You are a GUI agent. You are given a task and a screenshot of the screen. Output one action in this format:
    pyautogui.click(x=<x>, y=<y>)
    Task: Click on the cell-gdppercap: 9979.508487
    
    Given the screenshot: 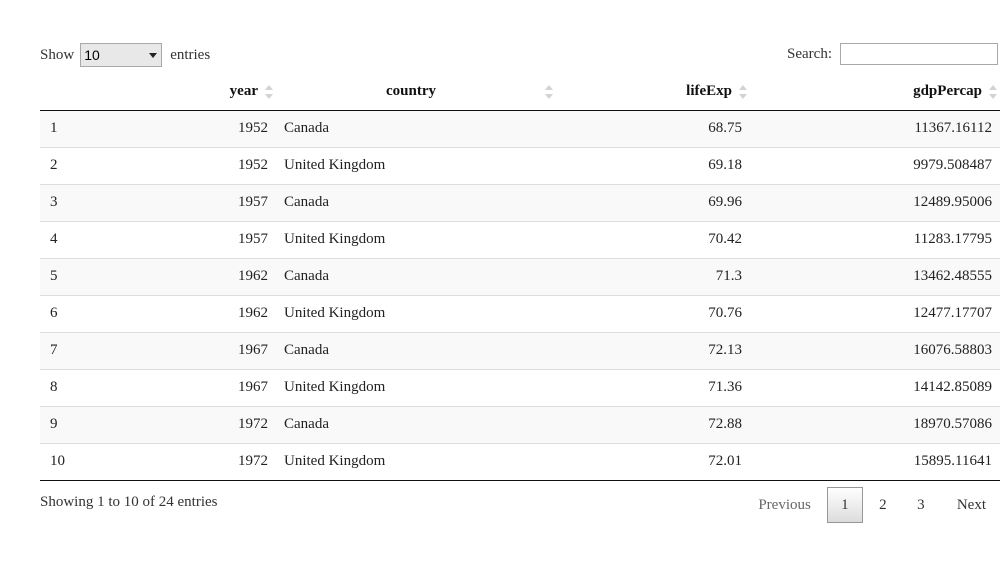 What is the action you would take?
    pyautogui.click(x=875, y=165)
    